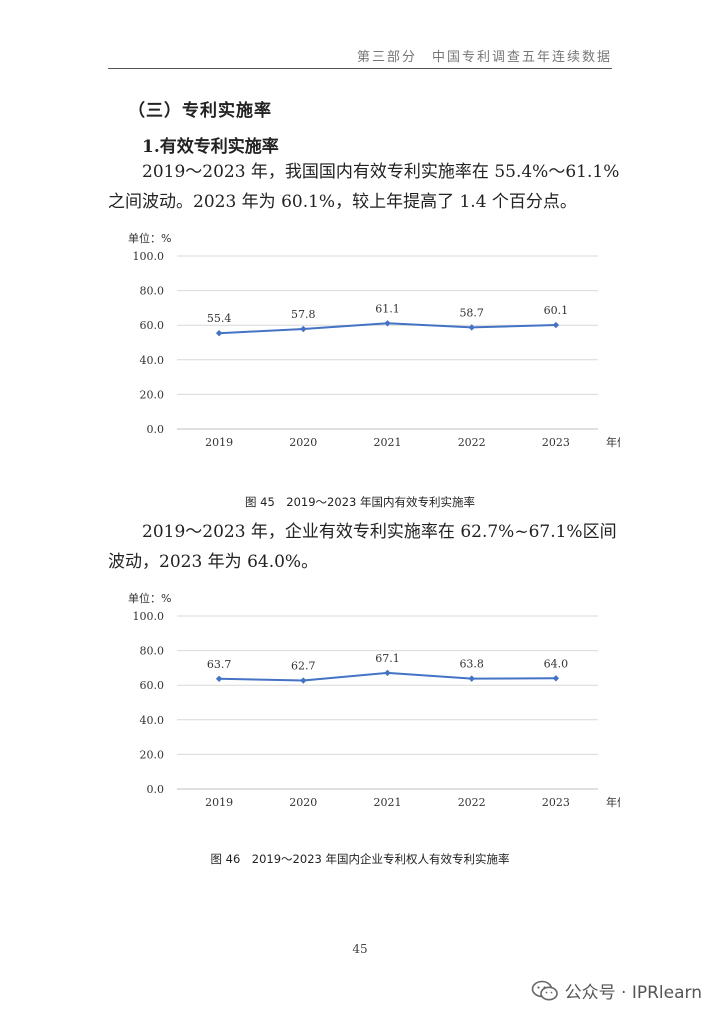  What do you see at coordinates (219, 318) in the screenshot?
I see `data-label: 55.4` at bounding box center [219, 318].